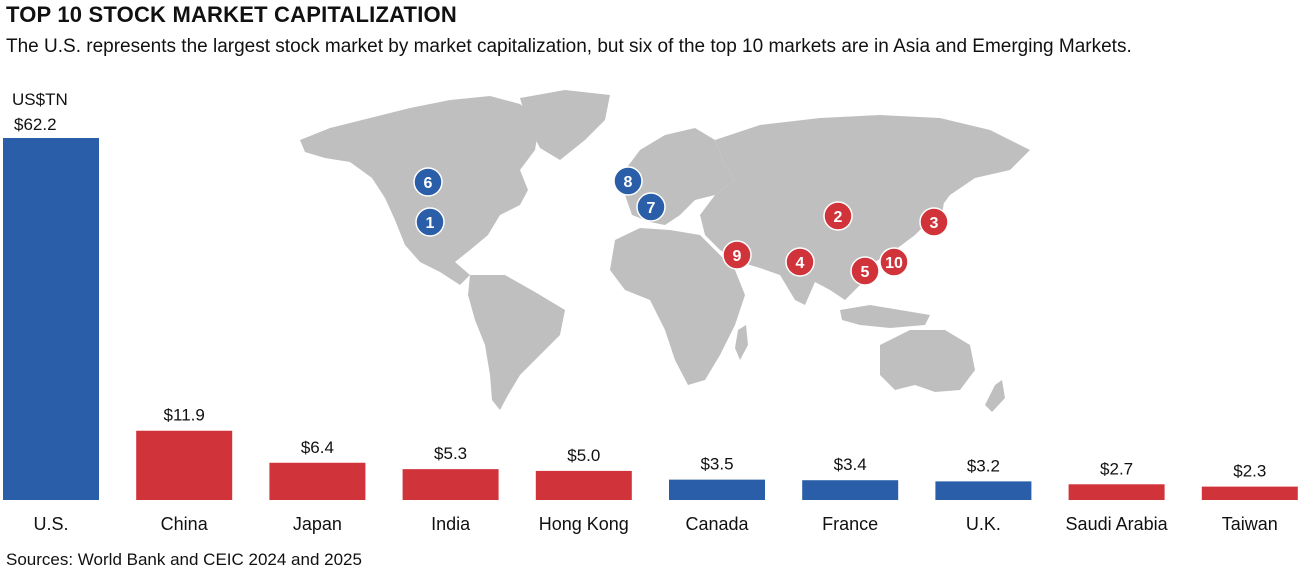 This screenshot has height=572, width=1305. What do you see at coordinates (927, 361) in the screenshot?
I see `map-australia` at bounding box center [927, 361].